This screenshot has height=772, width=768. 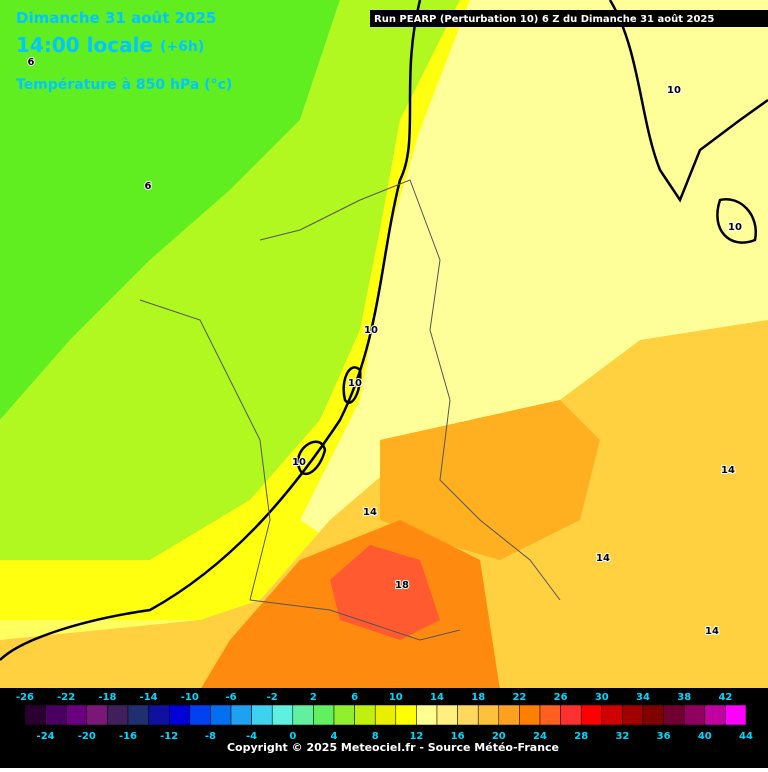 What do you see at coordinates (210, 736) in the screenshot?
I see `colorbar-label: -8` at bounding box center [210, 736].